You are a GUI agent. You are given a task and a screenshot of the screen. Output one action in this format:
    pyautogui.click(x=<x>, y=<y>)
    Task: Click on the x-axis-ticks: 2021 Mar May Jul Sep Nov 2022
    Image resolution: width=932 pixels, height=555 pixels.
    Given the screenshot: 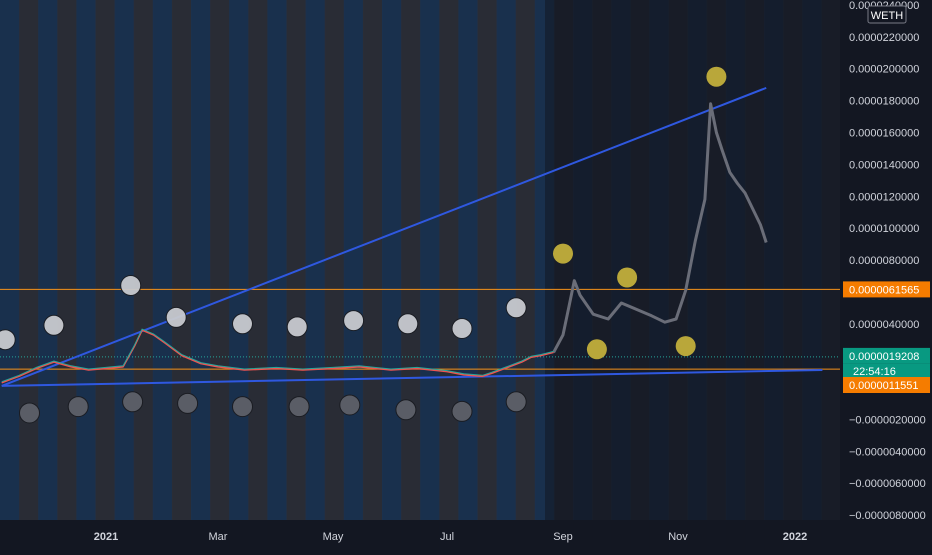 What is the action you would take?
    pyautogui.click(x=450, y=537)
    